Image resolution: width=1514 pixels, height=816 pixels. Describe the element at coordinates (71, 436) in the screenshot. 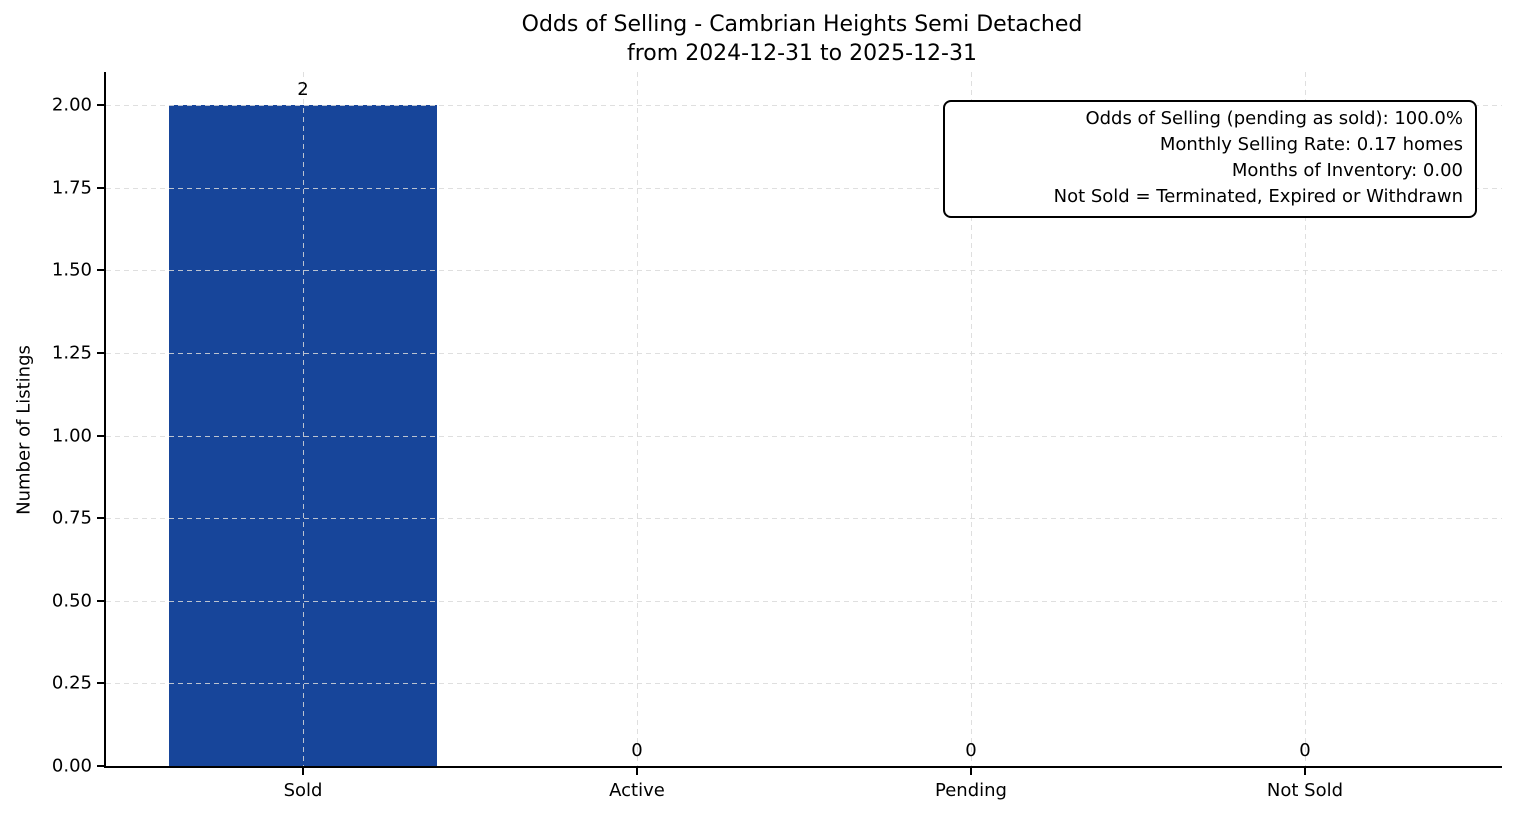

I see `y-tick-label: 1.00` at that location.